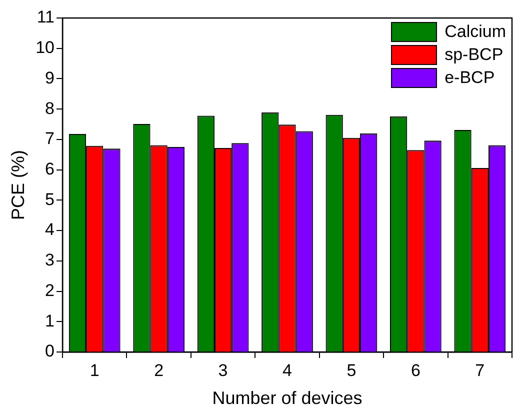  What do you see at coordinates (50, 230) in the screenshot?
I see `y-tick-label: 4` at bounding box center [50, 230].